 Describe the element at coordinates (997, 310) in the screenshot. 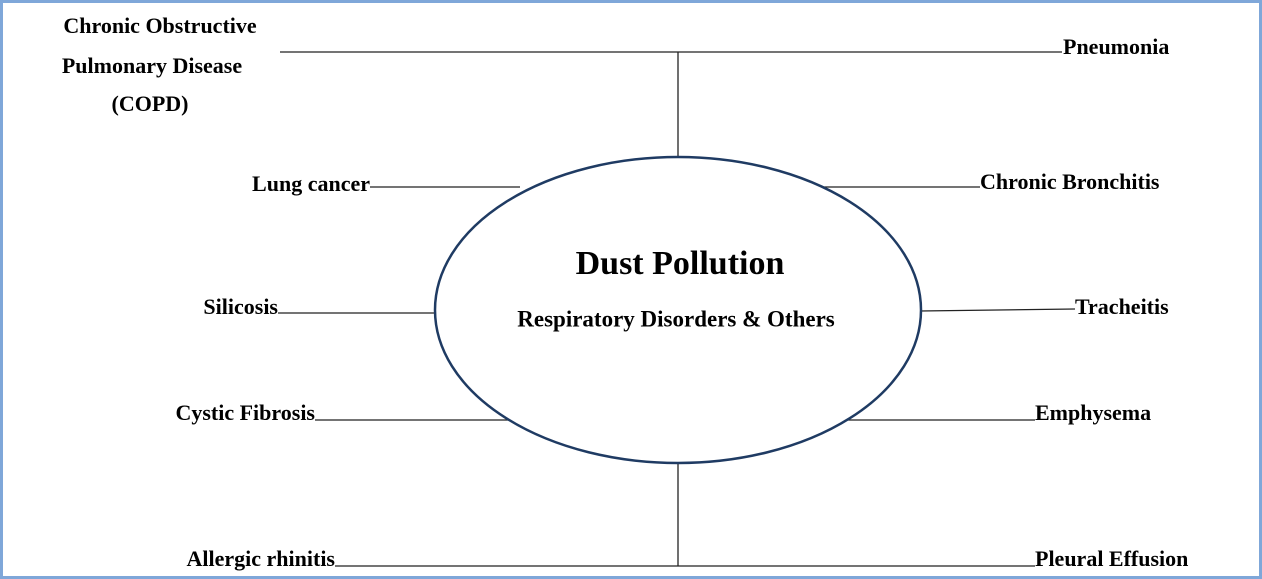

I see `connector` at that location.